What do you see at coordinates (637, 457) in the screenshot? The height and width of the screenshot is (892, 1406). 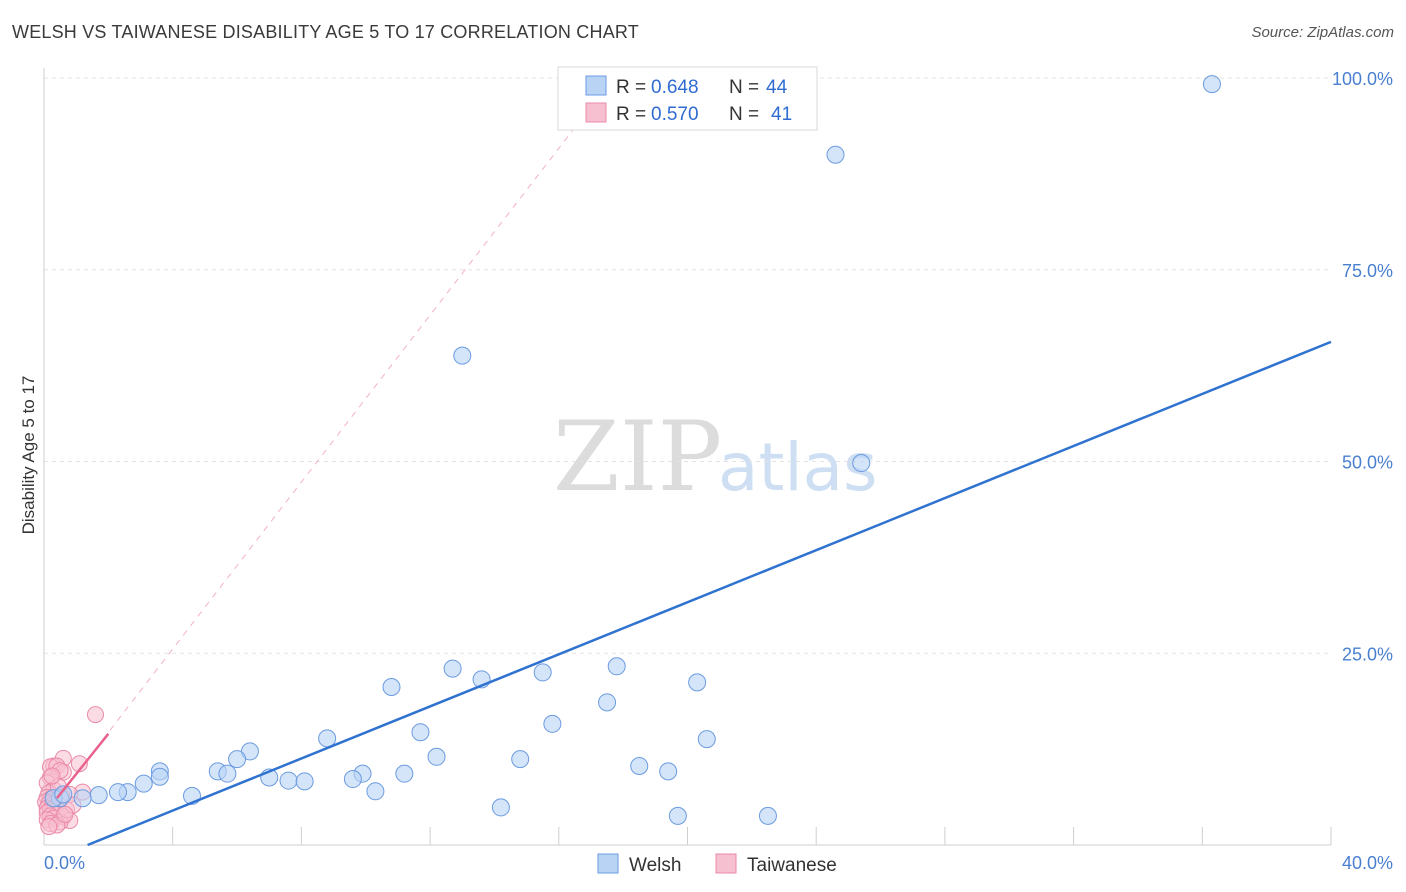 I see `watermark-zip: ZIP` at bounding box center [637, 457].